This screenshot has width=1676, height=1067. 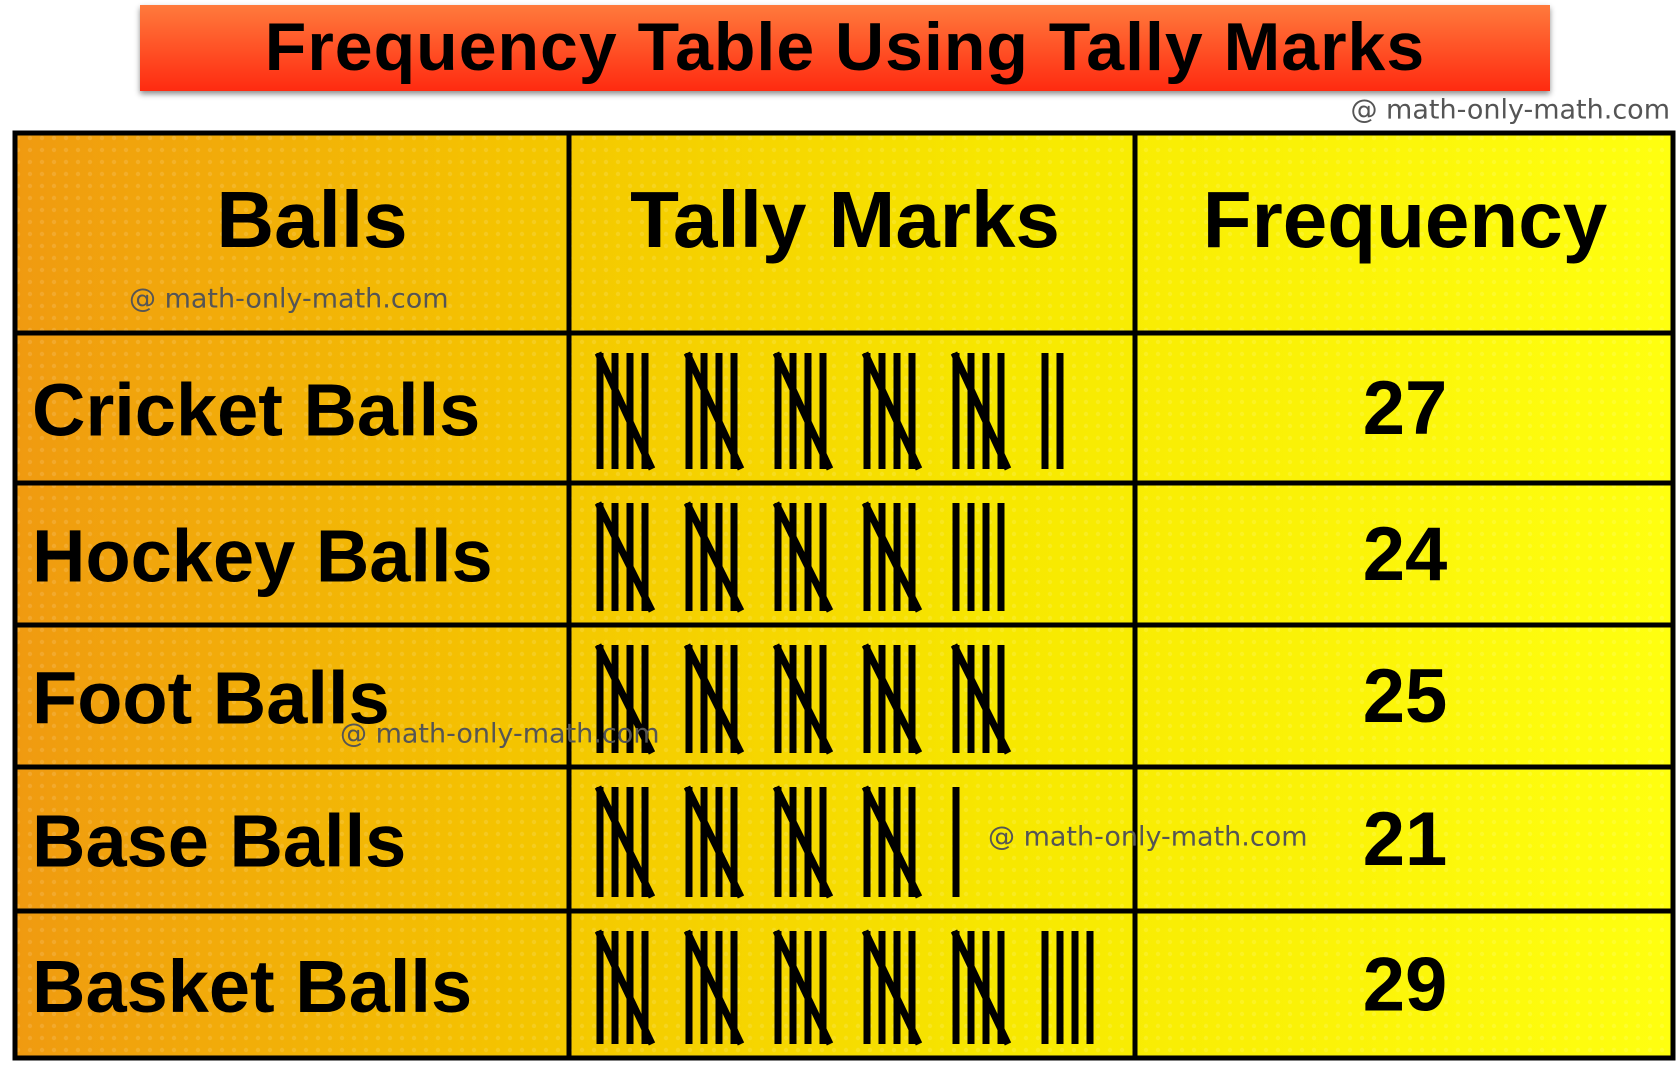 What do you see at coordinates (211, 698) in the screenshot?
I see `ball-name: Foot Balls` at bounding box center [211, 698].